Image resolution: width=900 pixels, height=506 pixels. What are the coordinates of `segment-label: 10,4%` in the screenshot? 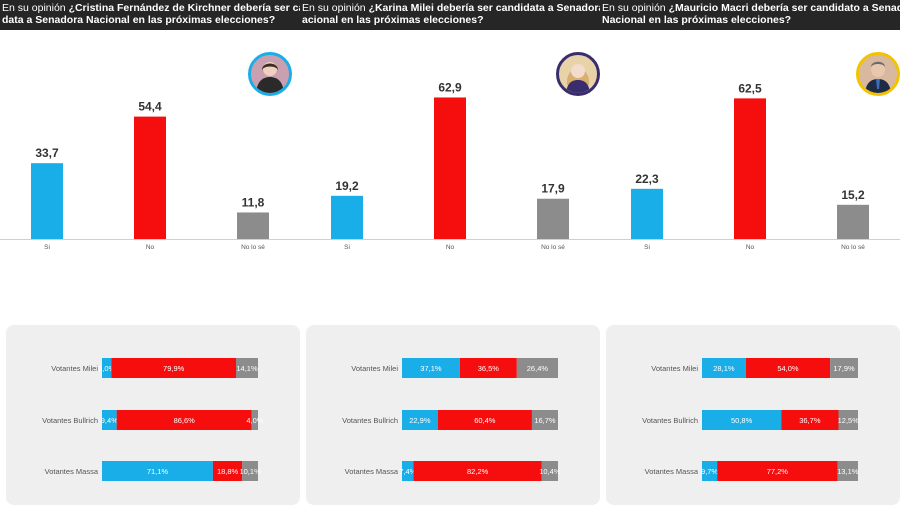 It's located at (550, 471).